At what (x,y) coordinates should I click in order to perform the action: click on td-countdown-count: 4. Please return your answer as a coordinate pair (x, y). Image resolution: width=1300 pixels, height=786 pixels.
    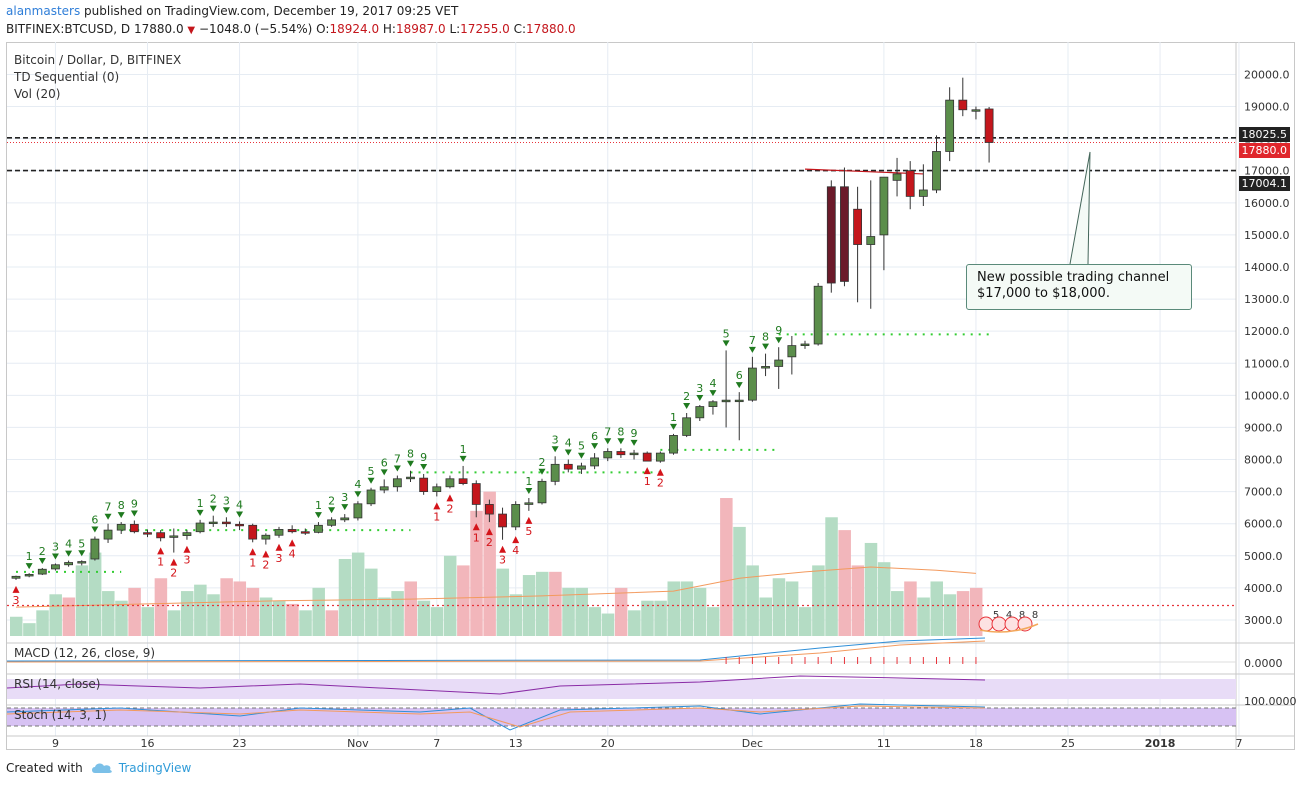
    Looking at the image, I should click on (292, 553).